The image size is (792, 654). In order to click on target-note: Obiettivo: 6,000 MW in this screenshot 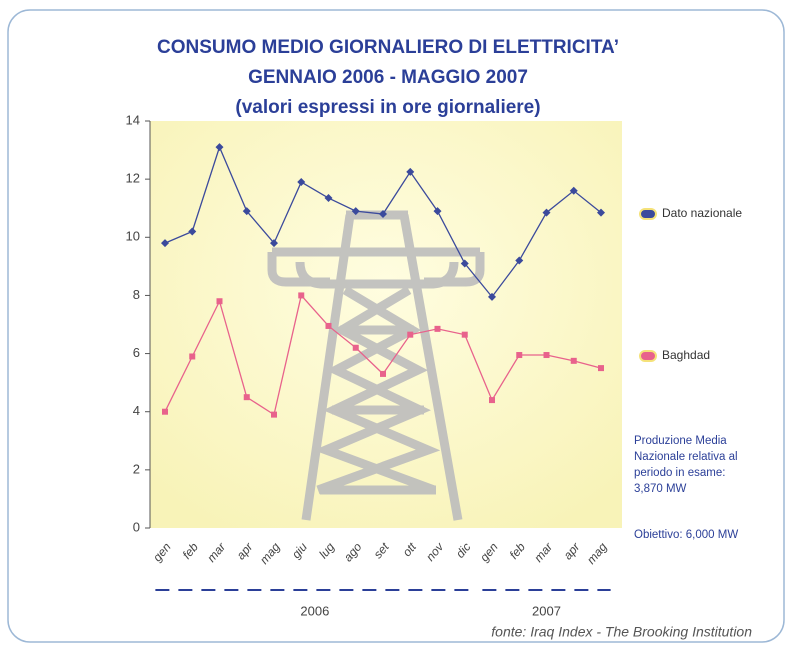, I will do `click(686, 535)`.